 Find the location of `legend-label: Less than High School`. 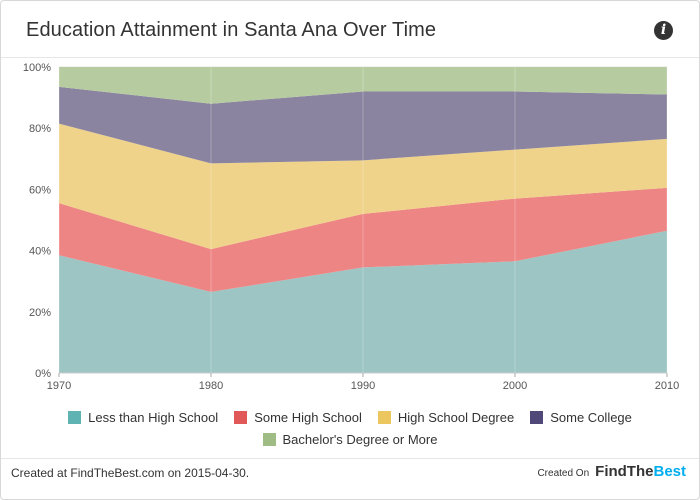

legend-label: Less than High School is located at coordinates (153, 417).